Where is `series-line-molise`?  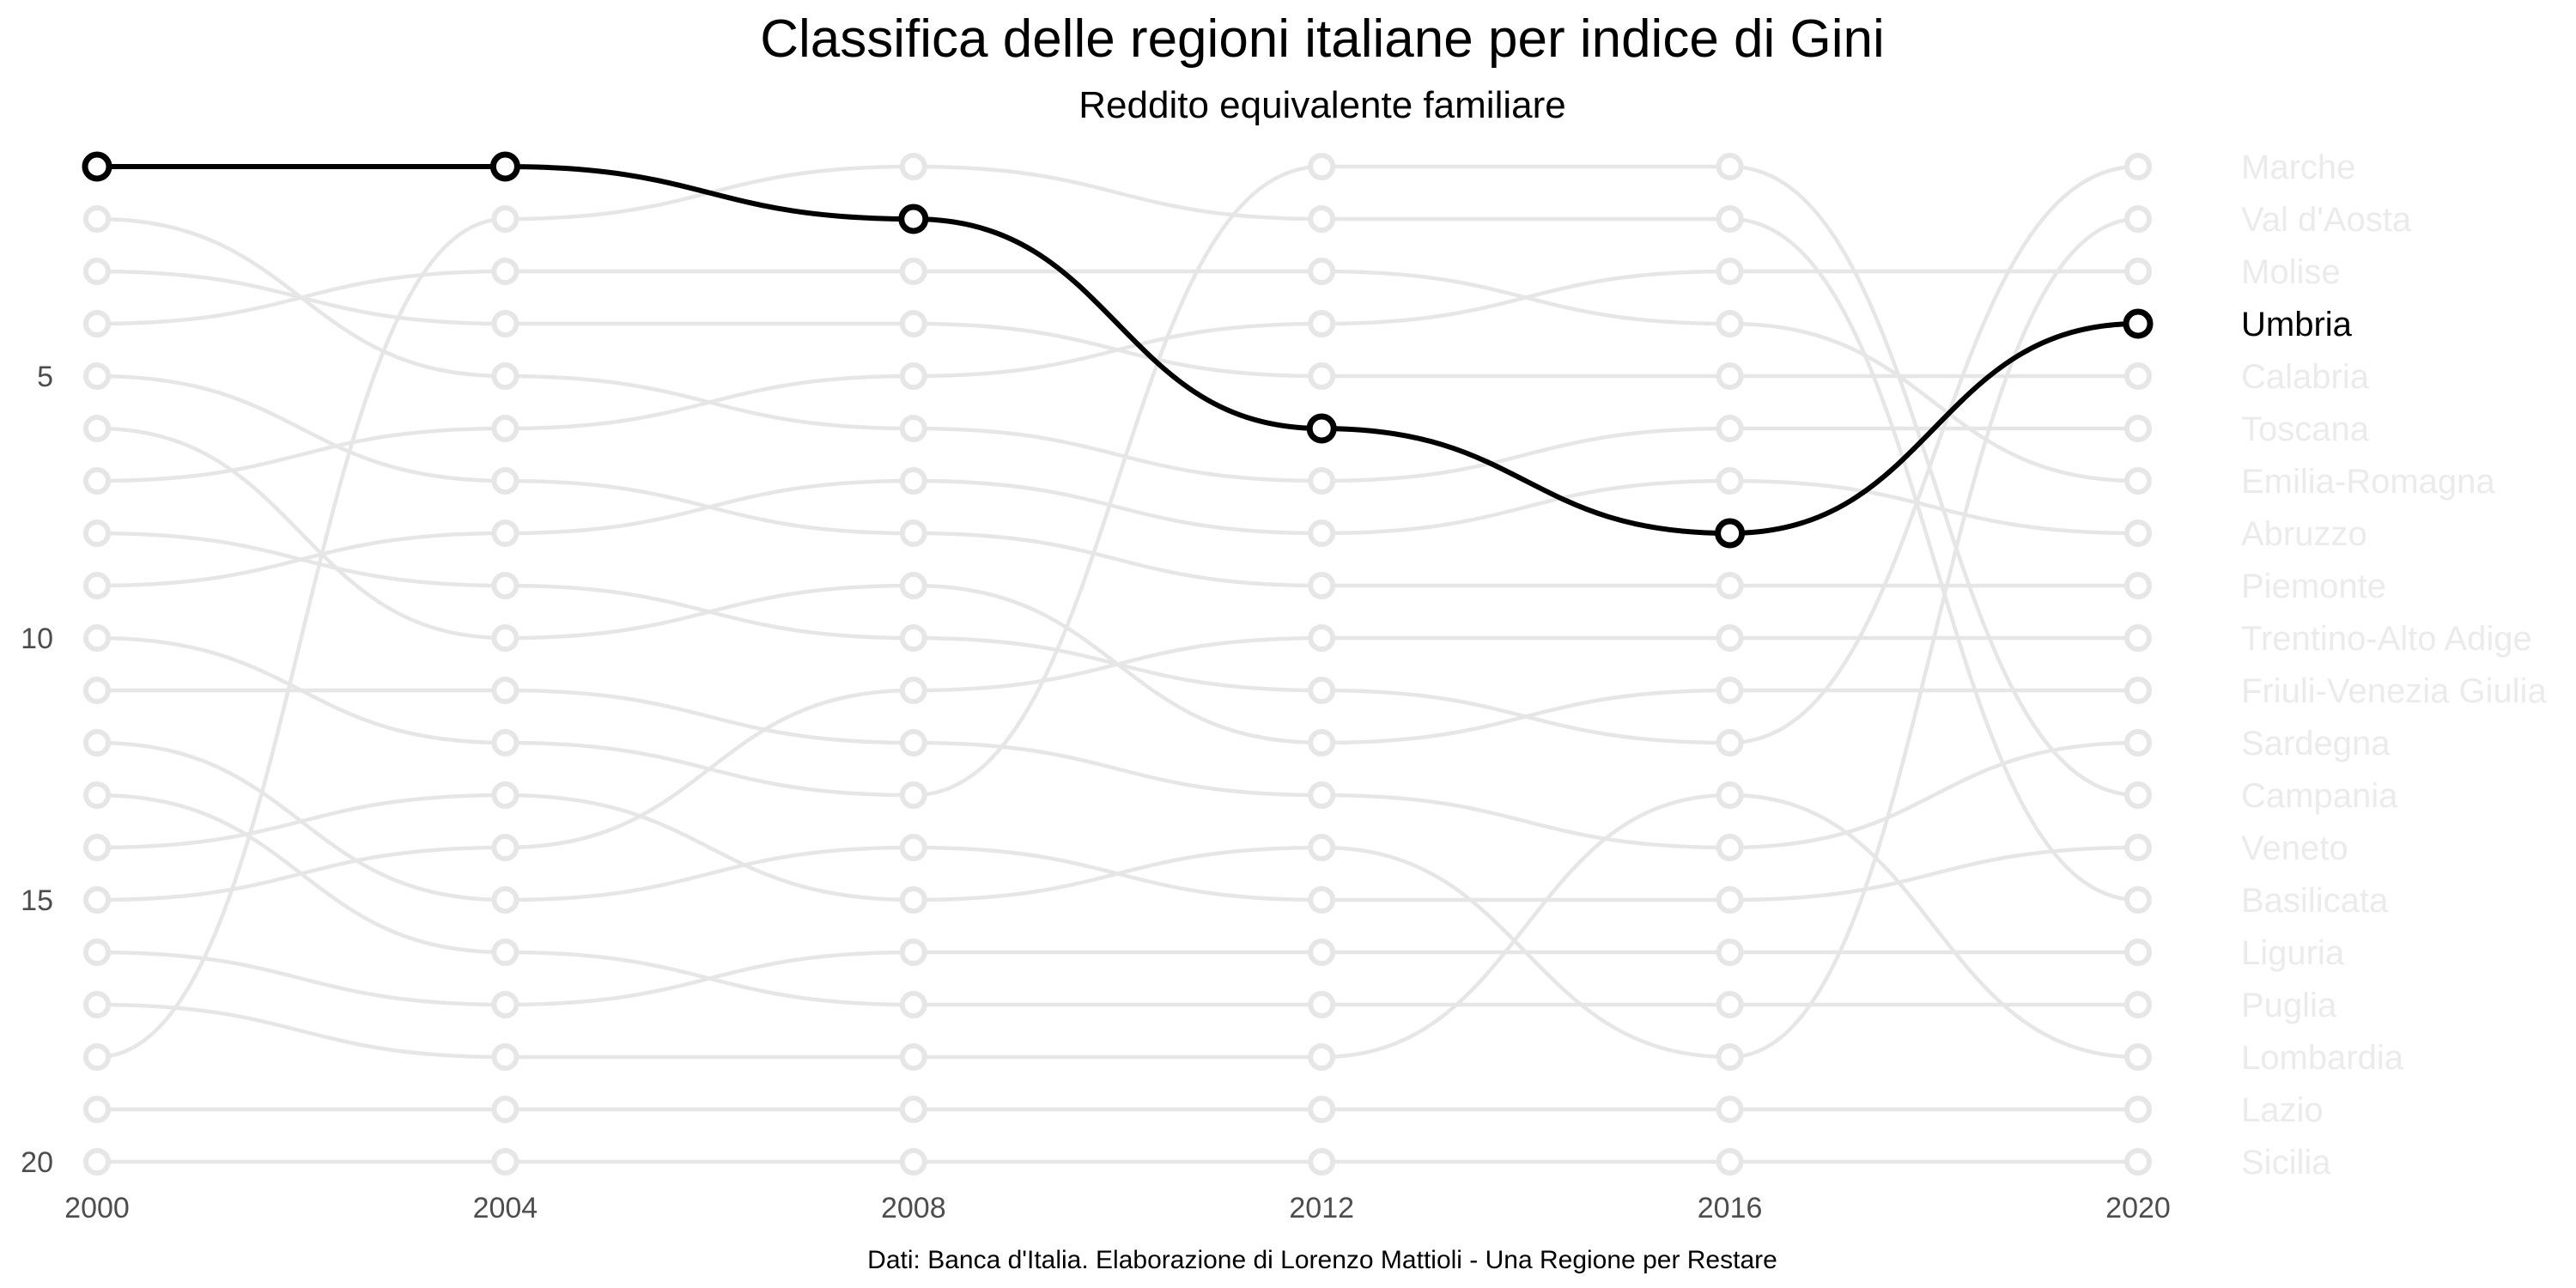 series-line-molise is located at coordinates (1117, 376).